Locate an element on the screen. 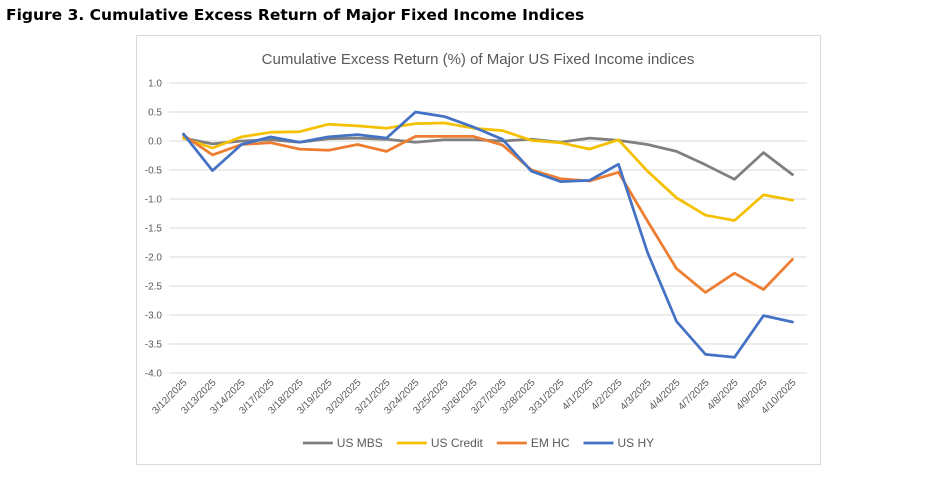 The width and height of the screenshot is (935, 478). y-tick-label: -3.0 is located at coordinates (154, 316).